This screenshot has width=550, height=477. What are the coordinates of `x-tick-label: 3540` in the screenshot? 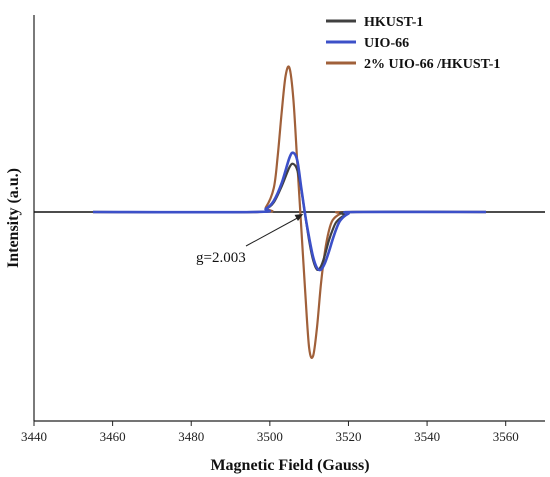 It's located at (427, 436).